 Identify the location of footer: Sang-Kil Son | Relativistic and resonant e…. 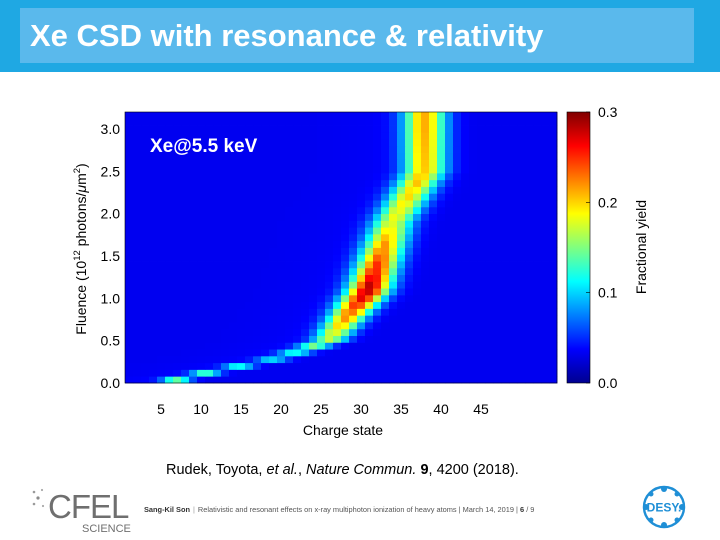
(339, 509).